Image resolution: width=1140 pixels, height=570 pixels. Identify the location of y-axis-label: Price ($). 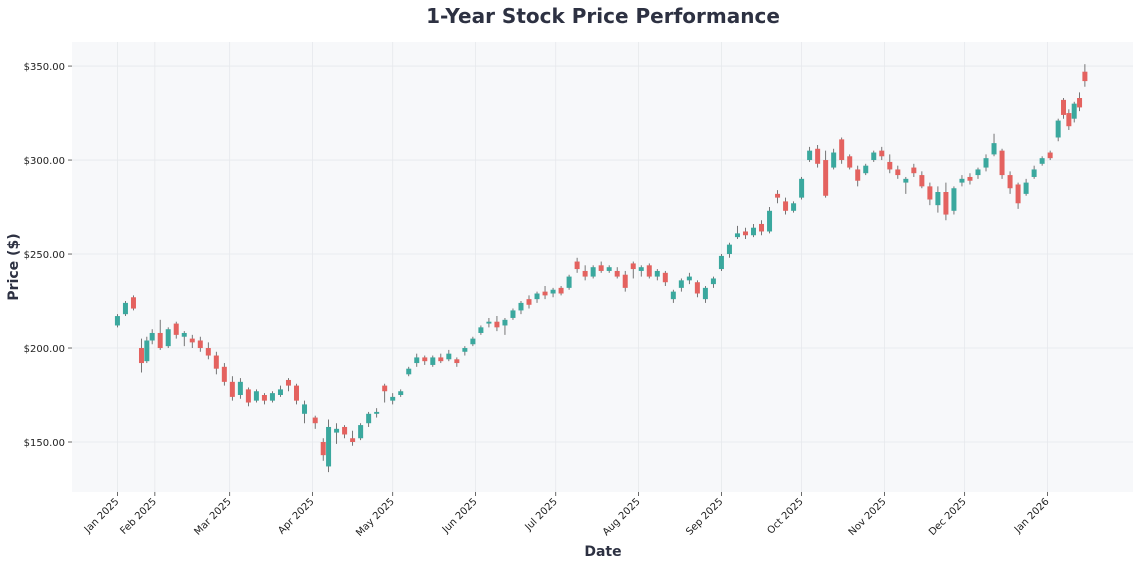
(14, 266).